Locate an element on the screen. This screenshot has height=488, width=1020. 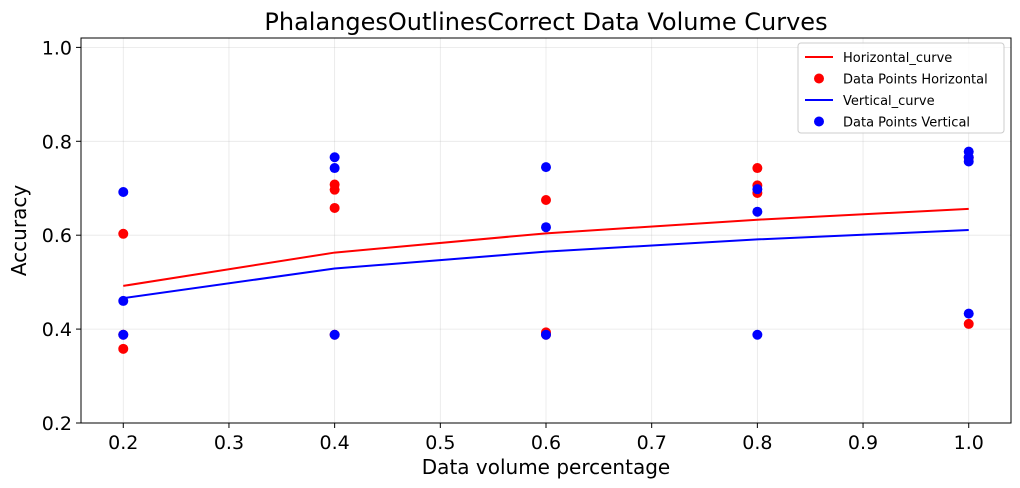
series-line-vertical-curve is located at coordinates (546, 264).